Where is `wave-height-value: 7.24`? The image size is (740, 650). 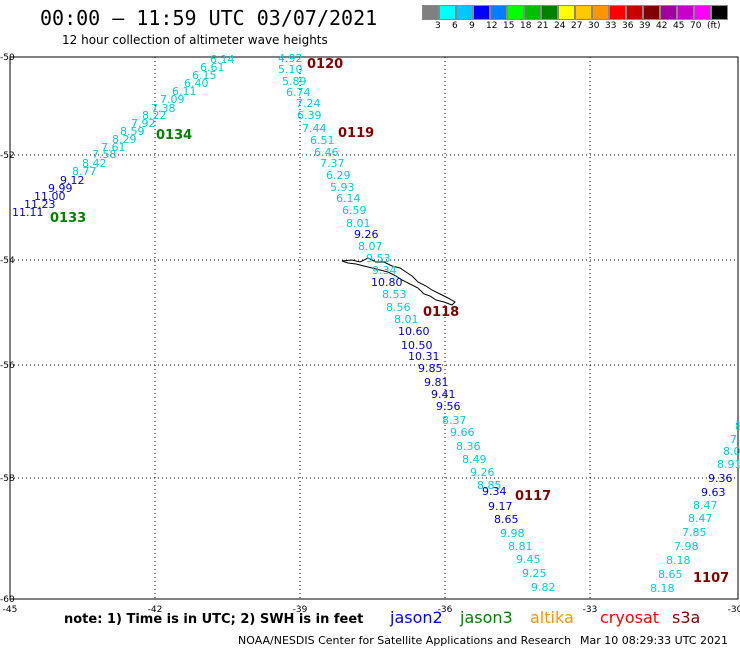
wave-height-value: 7.24 is located at coordinates (308, 103).